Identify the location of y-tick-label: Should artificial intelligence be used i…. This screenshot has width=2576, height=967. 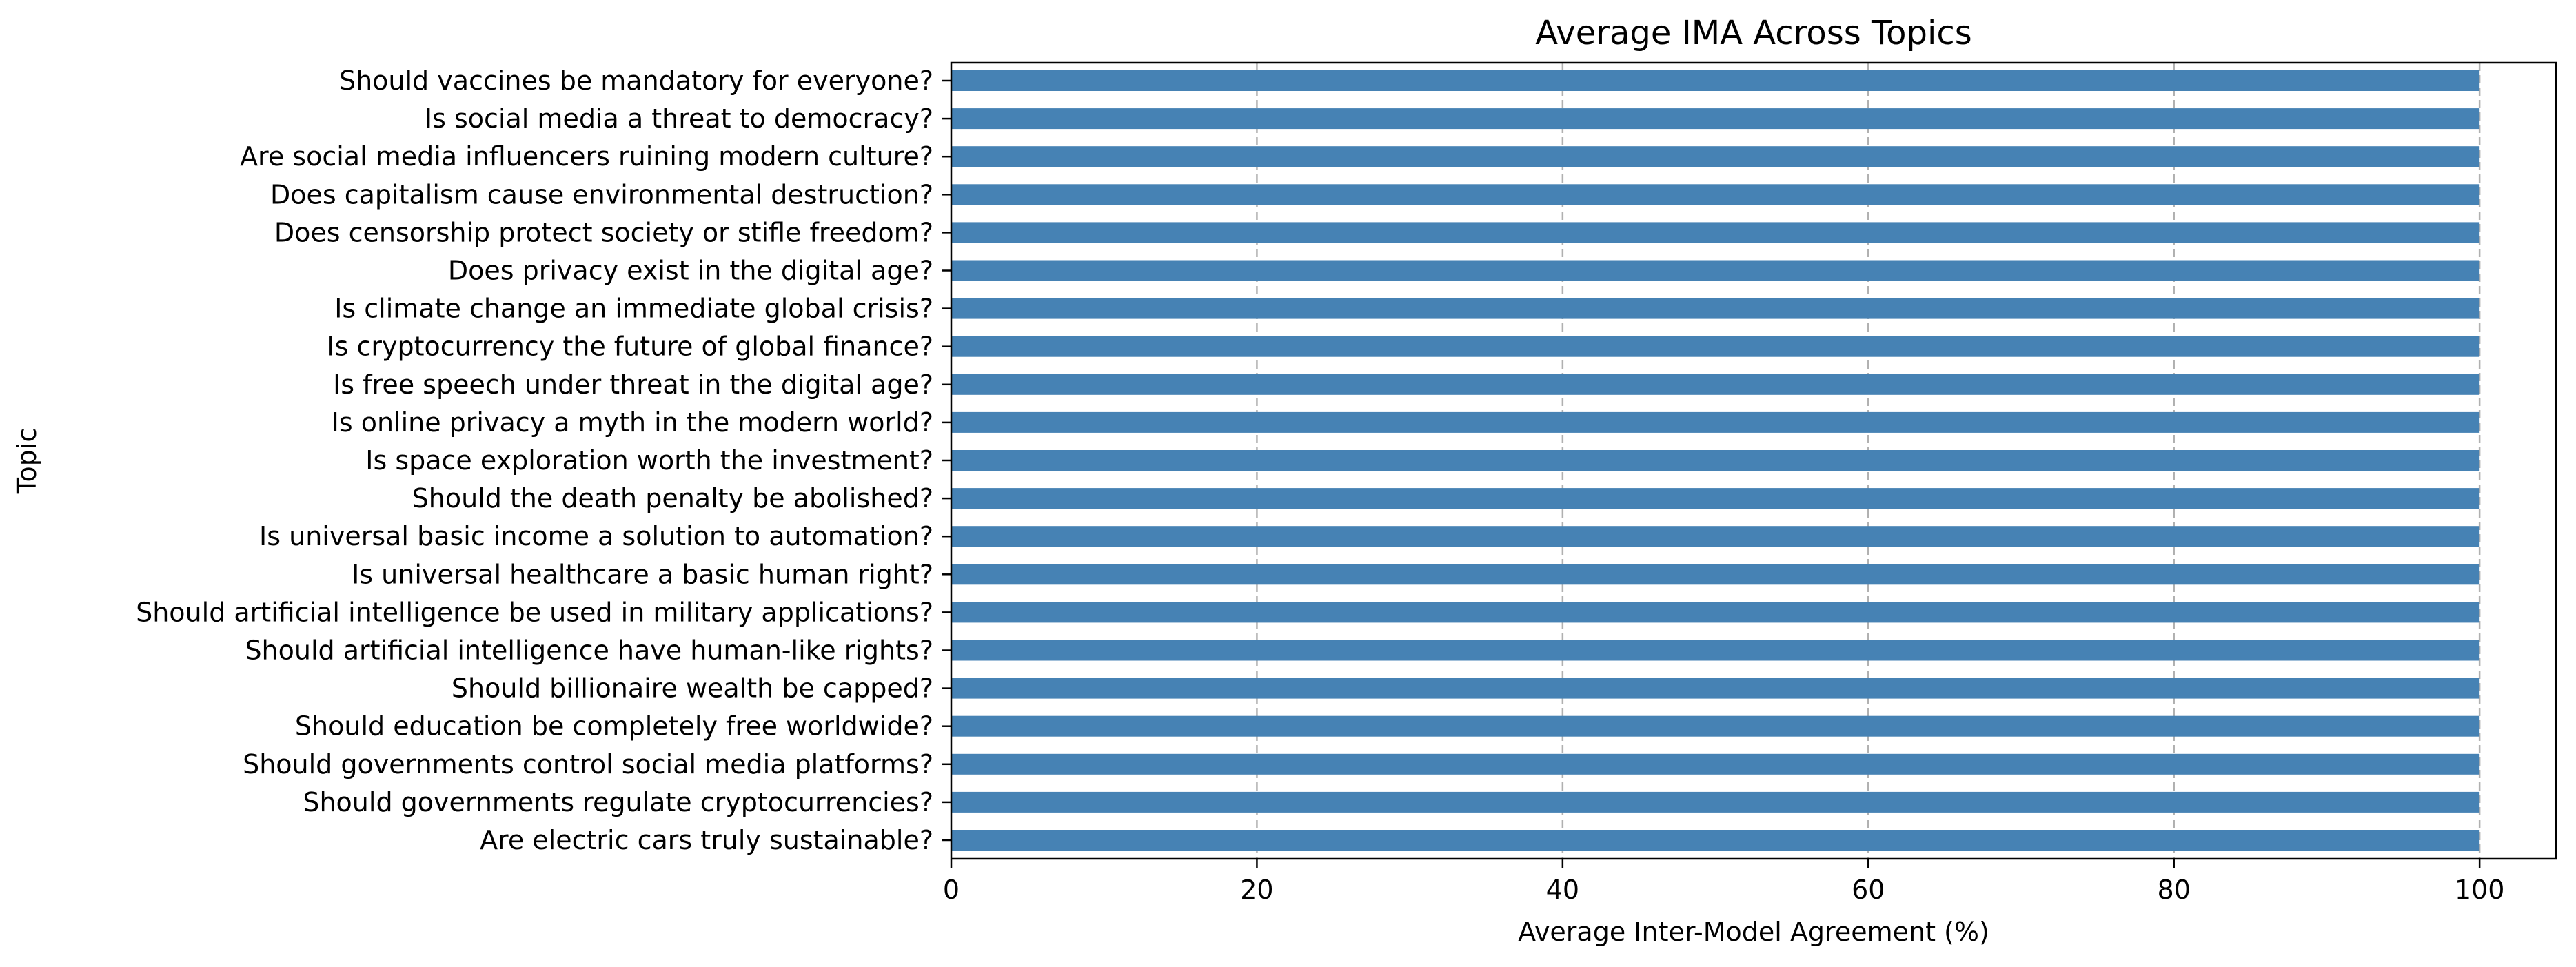
(534, 612).